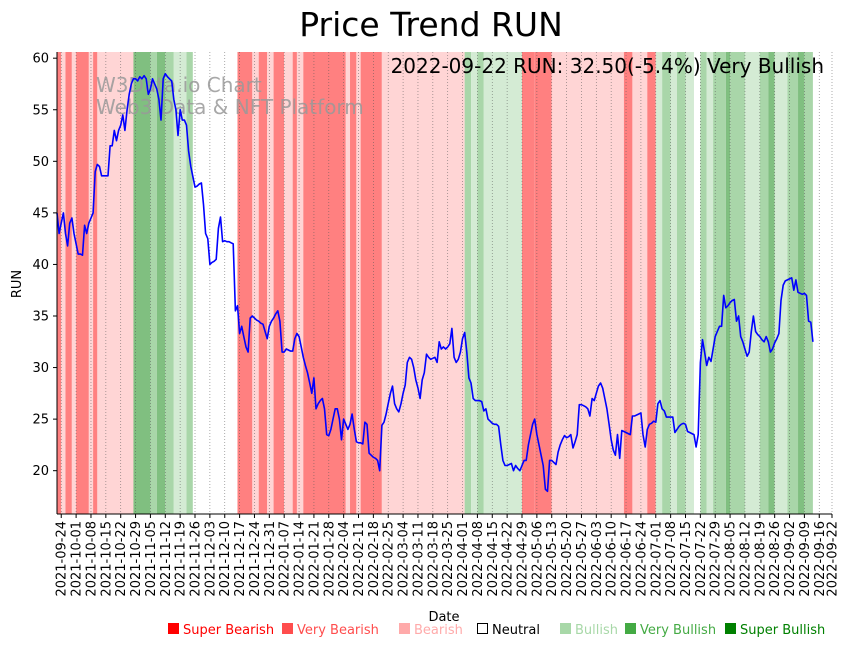  I want to click on x-tick-label: 2022-06-17, so click(627, 559).